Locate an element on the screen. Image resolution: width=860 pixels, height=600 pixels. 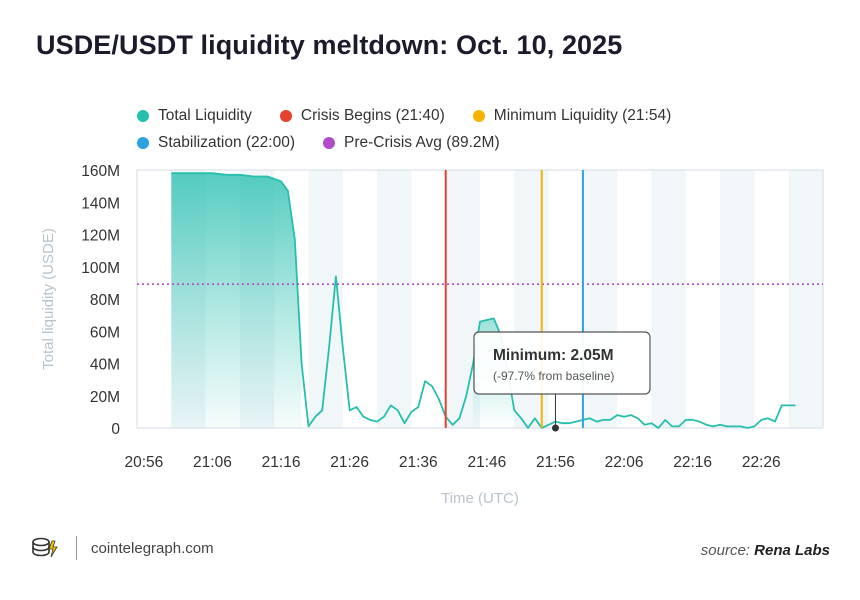
y-tick-label: 140M is located at coordinates (100, 203).